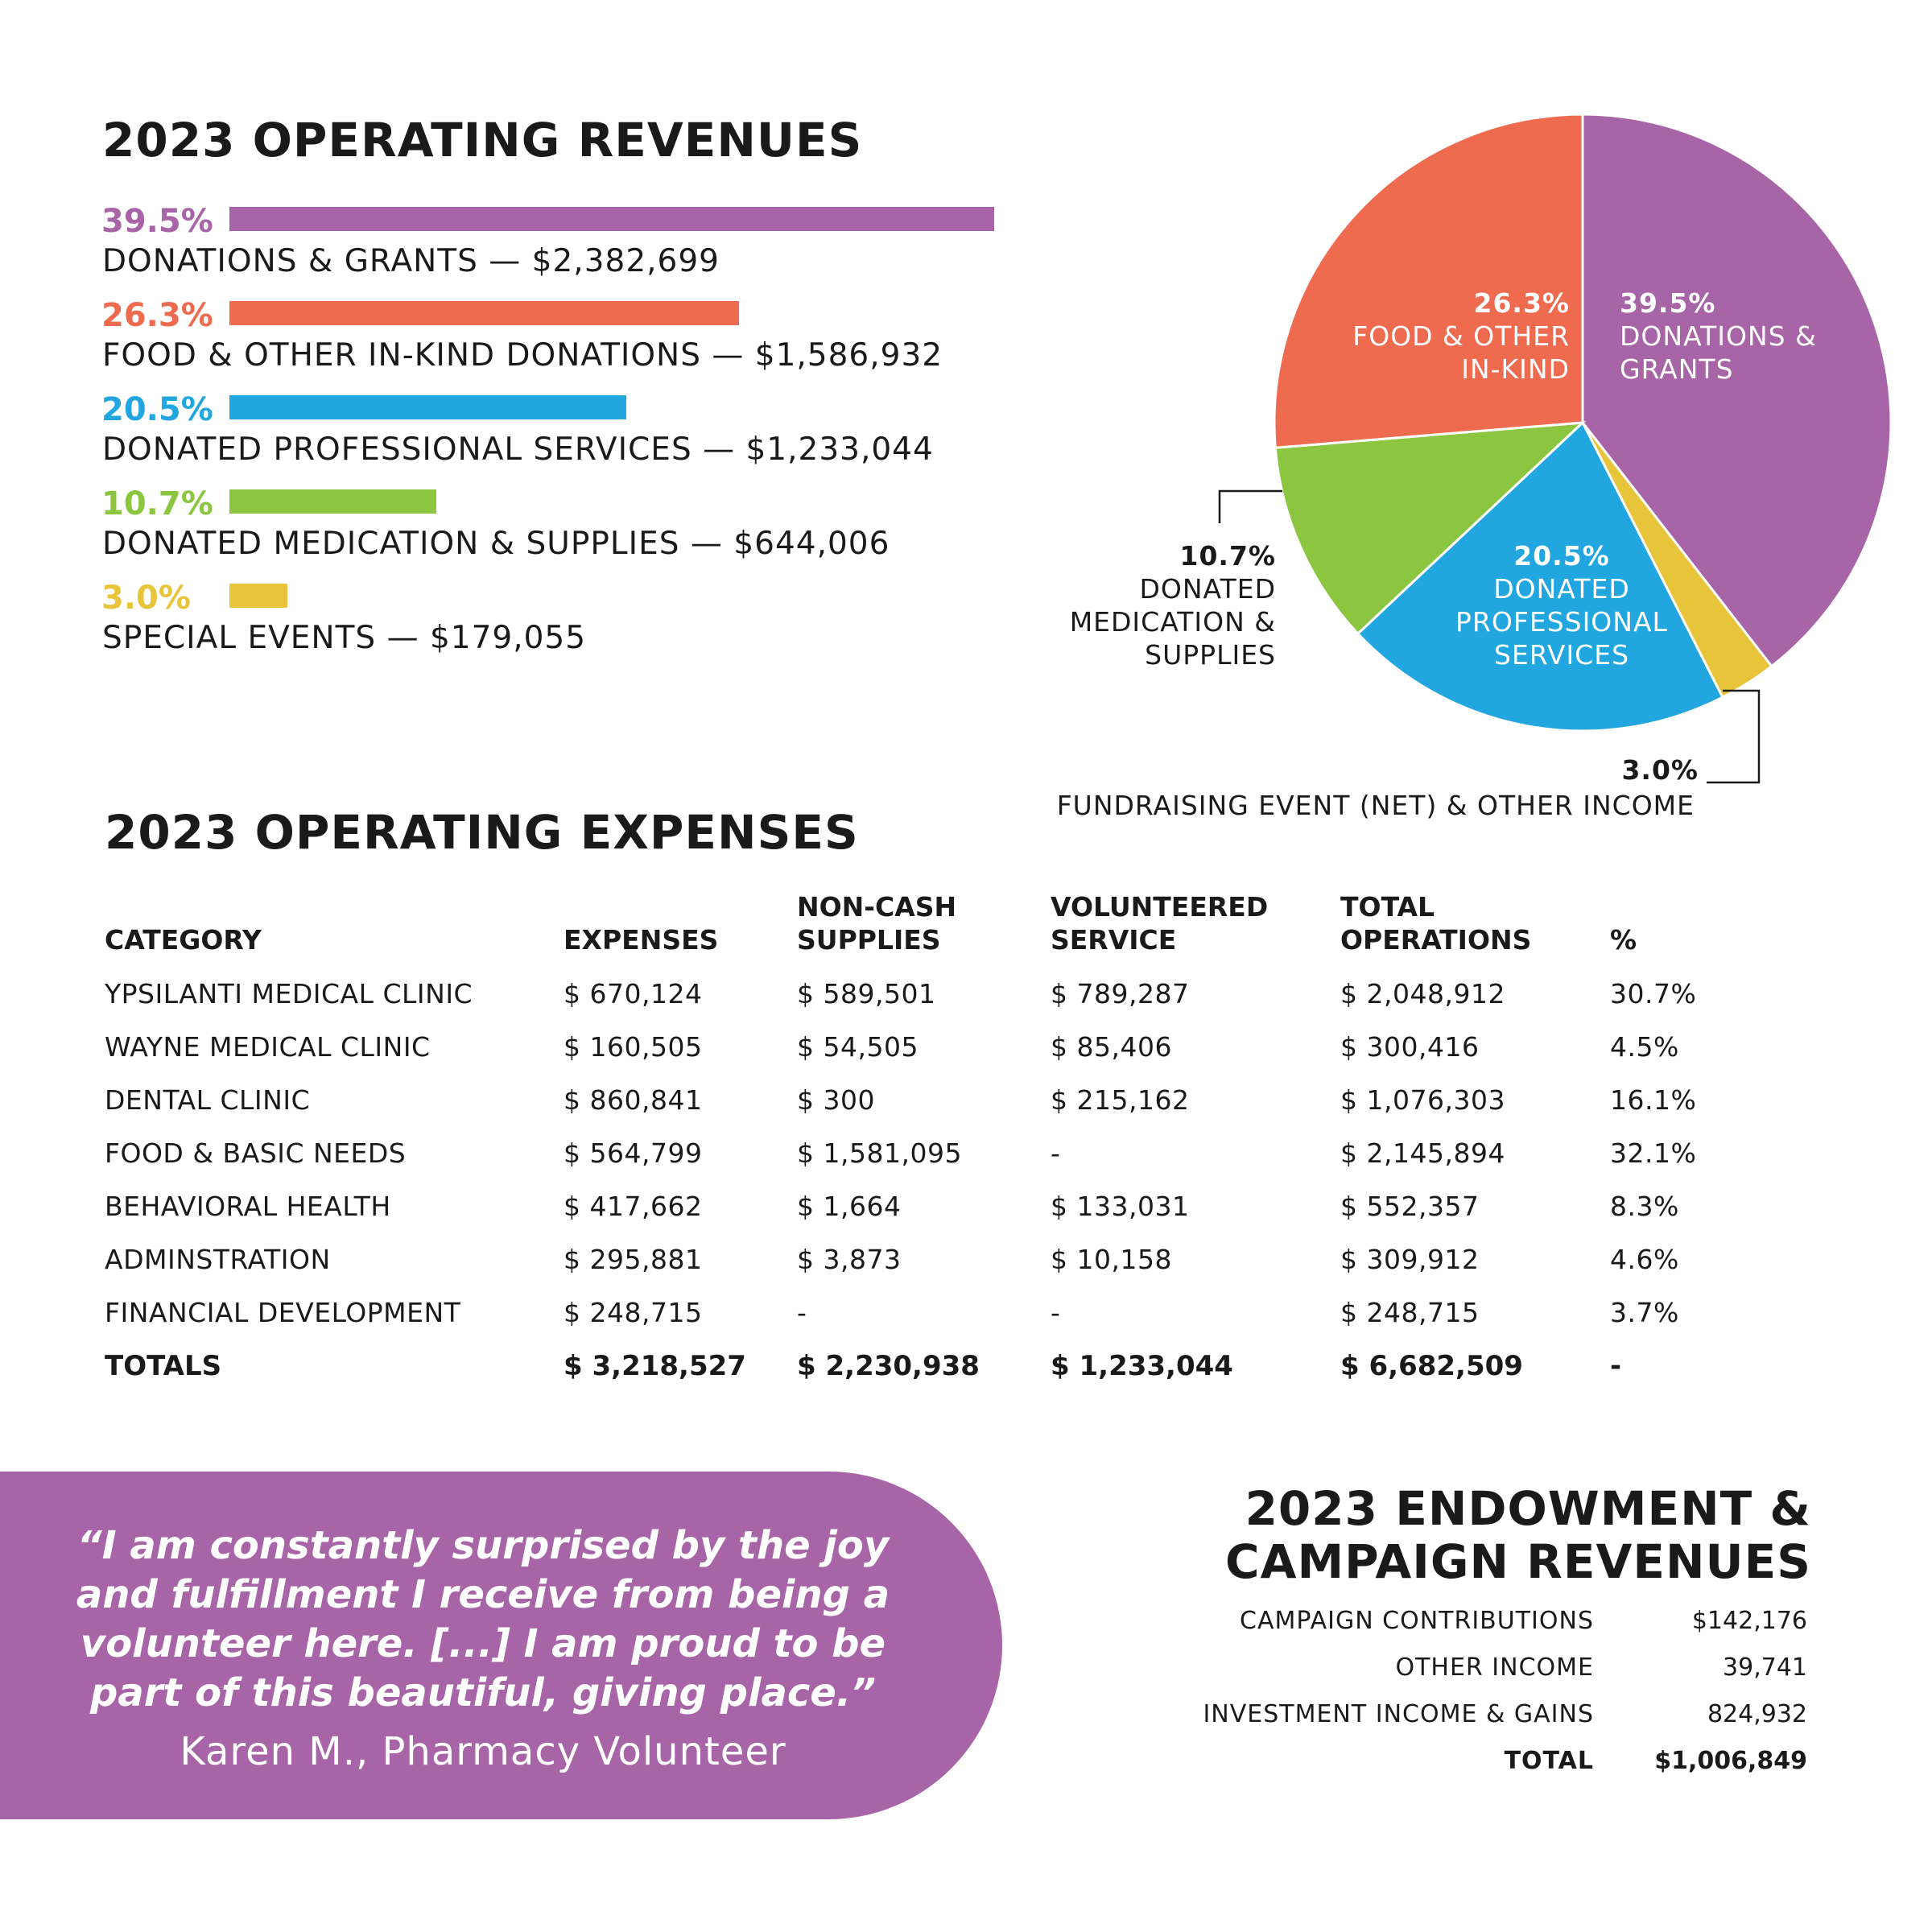 This screenshot has height=1932, width=1932. What do you see at coordinates (1120, 1100) in the screenshot?
I see `table-cell: $ 215,162` at bounding box center [1120, 1100].